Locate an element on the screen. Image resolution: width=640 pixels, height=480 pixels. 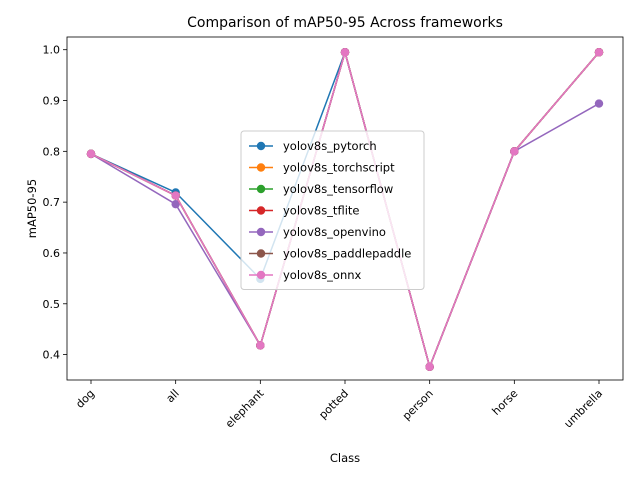
legend-item: yolov8s_tflite is located at coordinates (304, 211).